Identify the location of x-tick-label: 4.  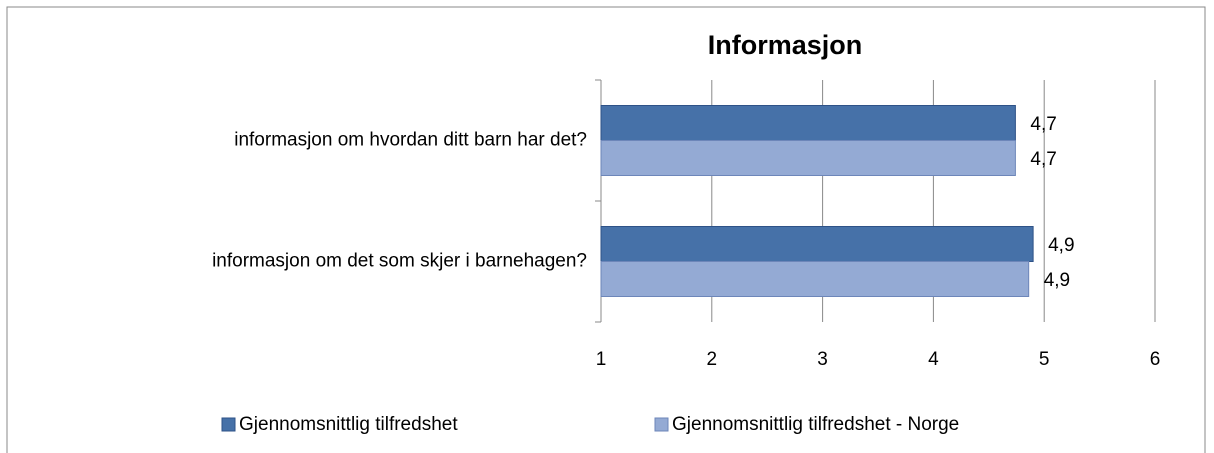
(933, 359).